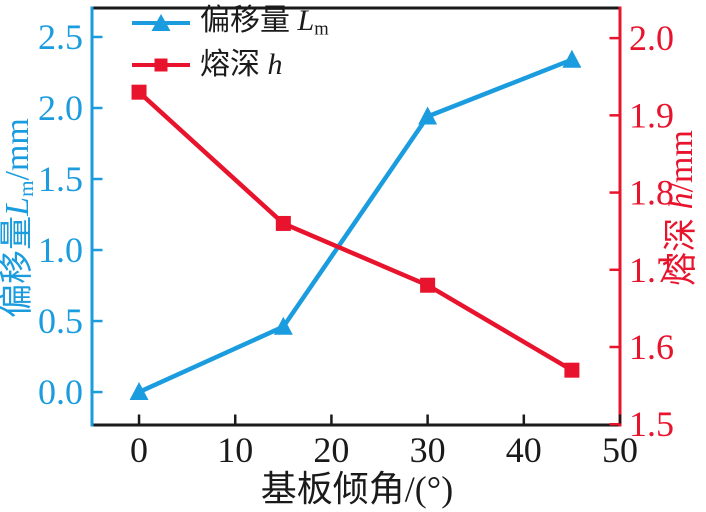 This screenshot has height=512, width=706. Describe the element at coordinates (681, 247) in the screenshot. I see `right-axis-title-text: 熔深` at that location.